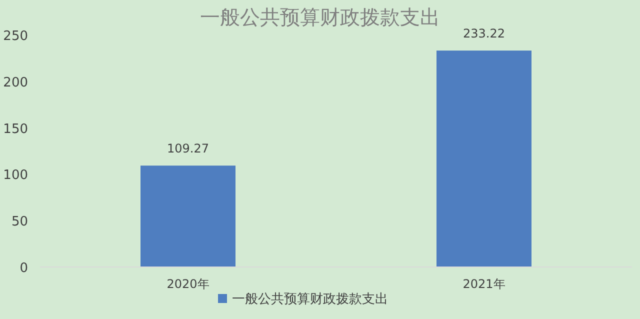 Image resolution: width=640 pixels, height=319 pixels. I want to click on axis-y: 0 50 100 150 200 250, so click(15, 152).